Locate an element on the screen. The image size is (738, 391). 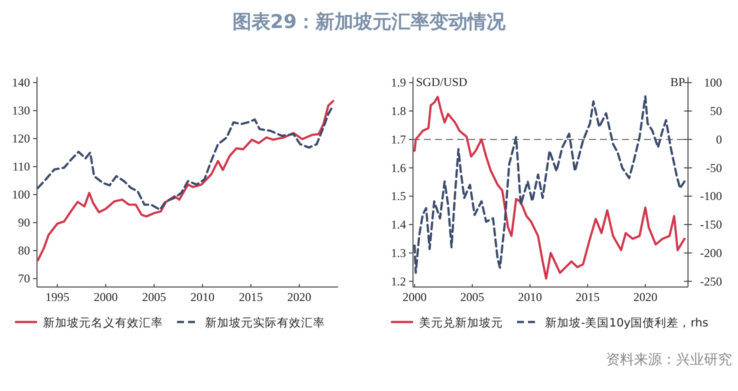
y-tick-label: 1.2 is located at coordinates (398, 281).